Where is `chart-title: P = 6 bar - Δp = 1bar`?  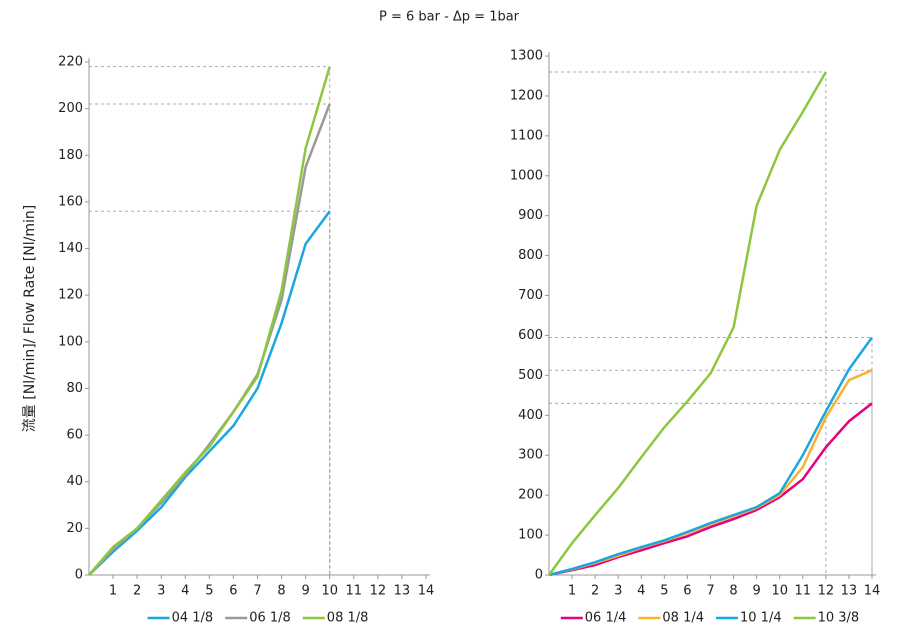 chart-title: P = 6 bar - Δp = 1bar is located at coordinates (449, 17).